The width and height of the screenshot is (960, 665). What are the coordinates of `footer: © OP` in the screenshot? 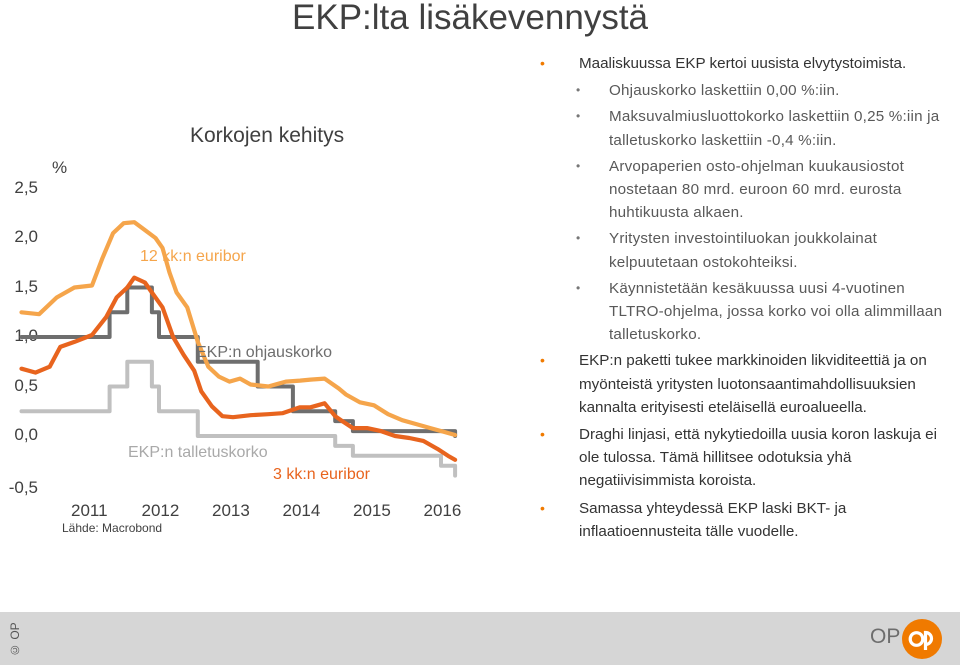 It's located at (480, 638).